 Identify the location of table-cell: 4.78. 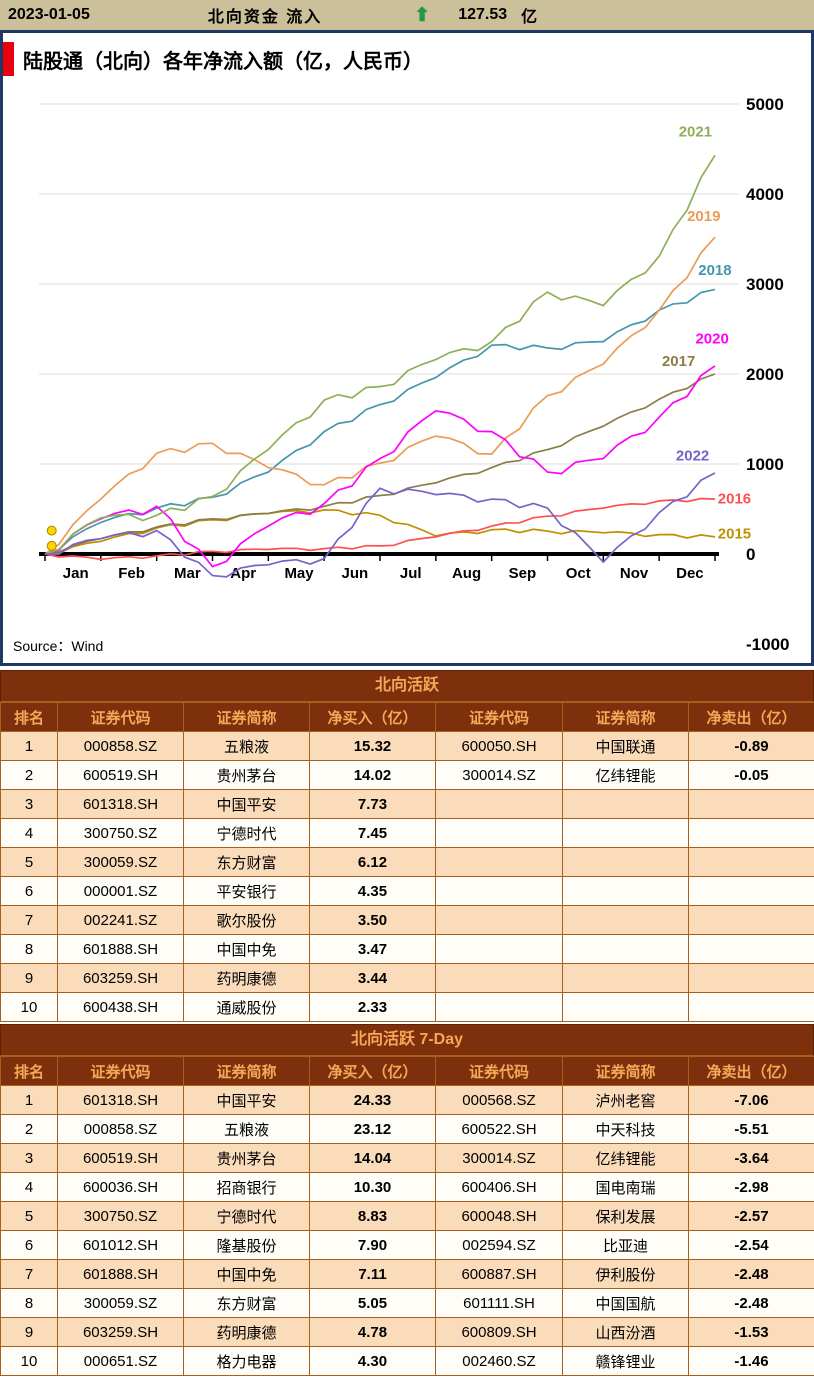
(372, 1332).